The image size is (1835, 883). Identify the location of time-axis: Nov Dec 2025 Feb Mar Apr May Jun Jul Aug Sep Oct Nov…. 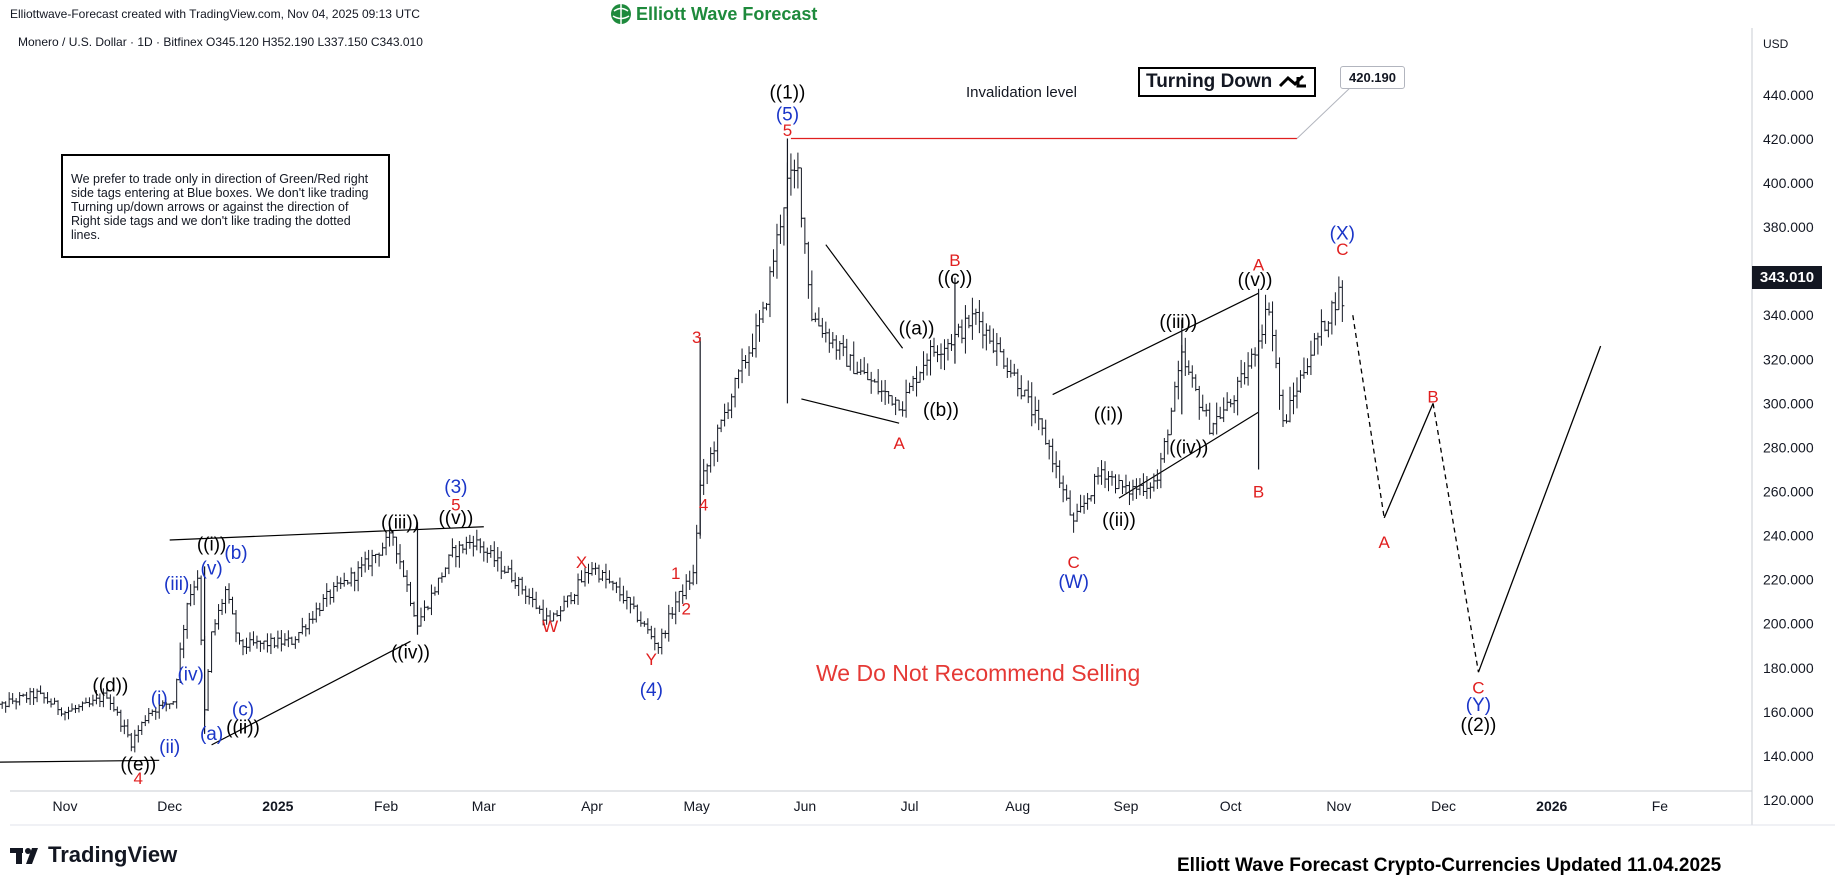
(861, 806).